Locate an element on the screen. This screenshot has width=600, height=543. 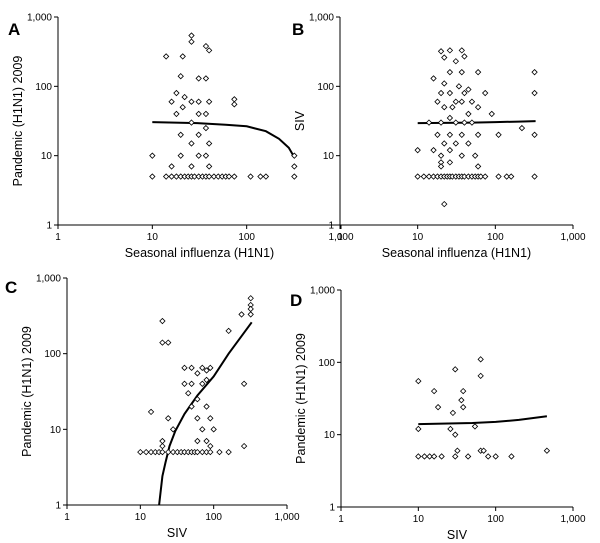
y-tick-label: 1 is located at coordinates (58, 506).